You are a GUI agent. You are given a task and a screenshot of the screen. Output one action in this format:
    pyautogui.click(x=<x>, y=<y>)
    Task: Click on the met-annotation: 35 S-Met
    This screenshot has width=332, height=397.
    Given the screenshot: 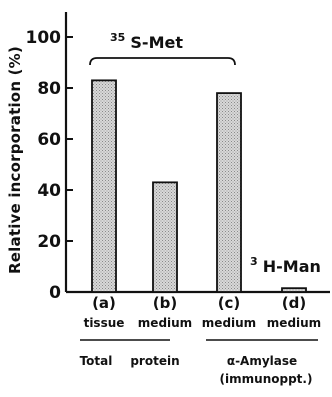 What is the action you would take?
    pyautogui.click(x=146, y=39)
    